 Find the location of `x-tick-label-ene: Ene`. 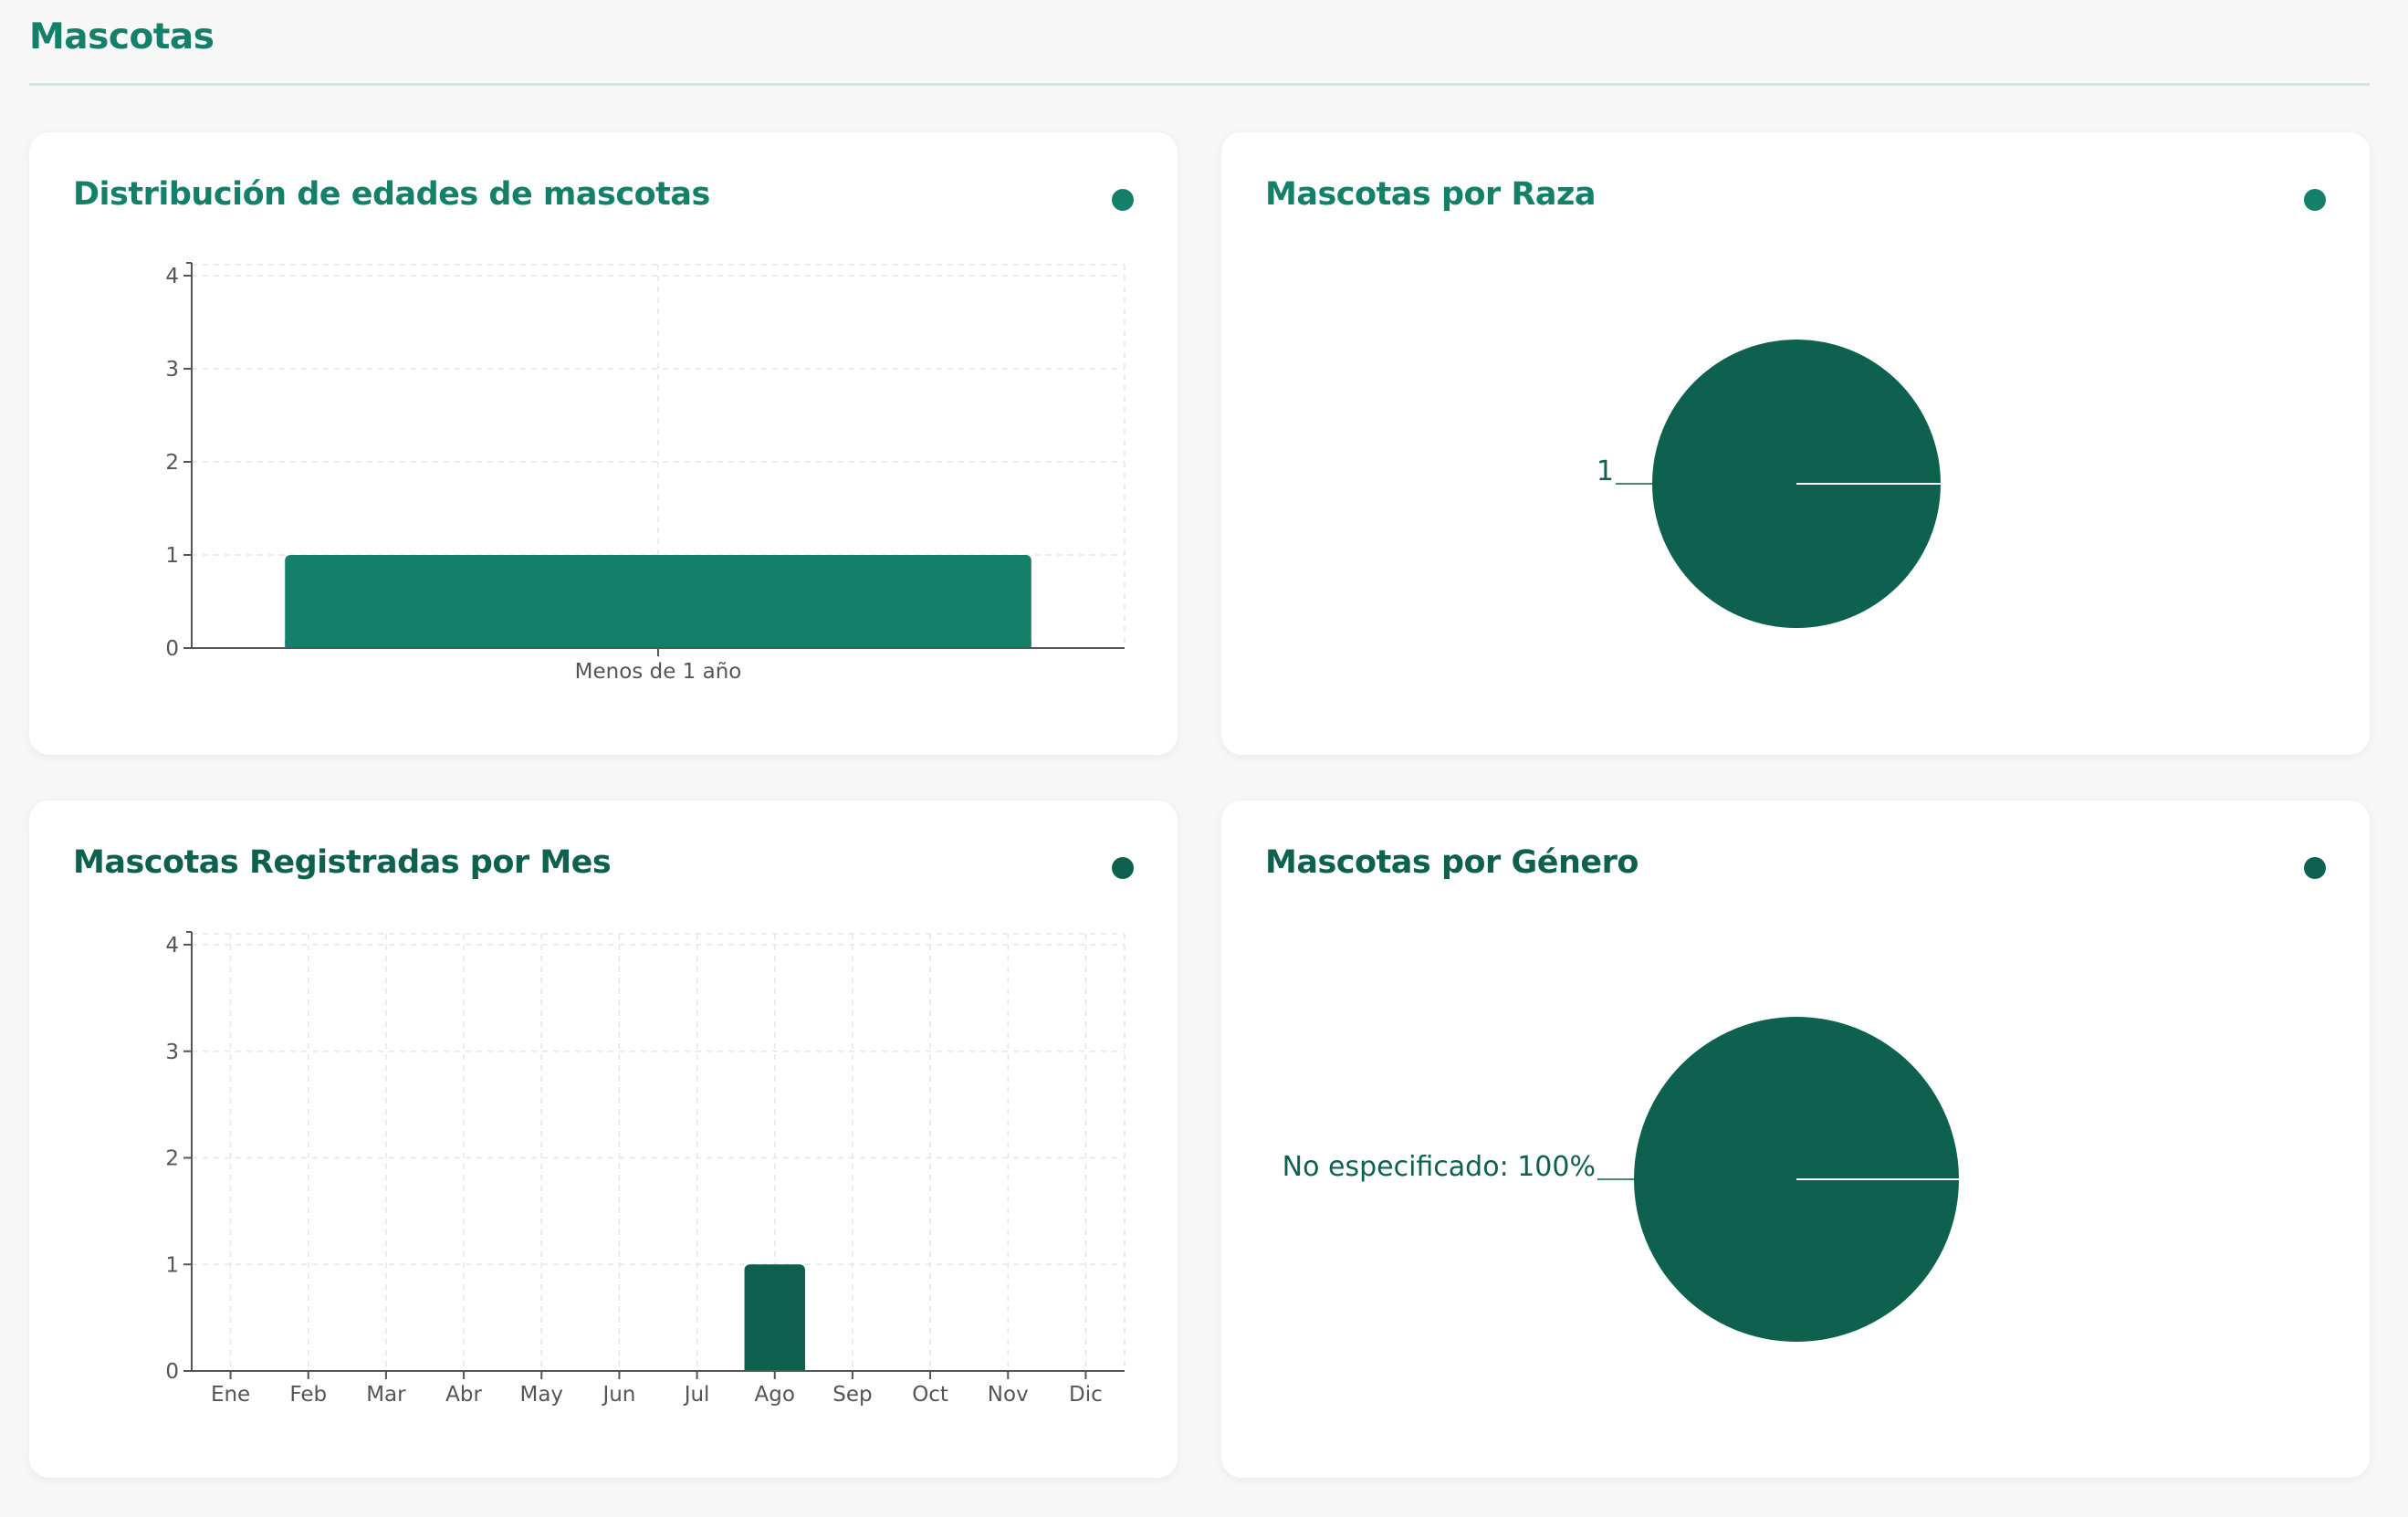

x-tick-label-ene: Ene is located at coordinates (230, 1395).